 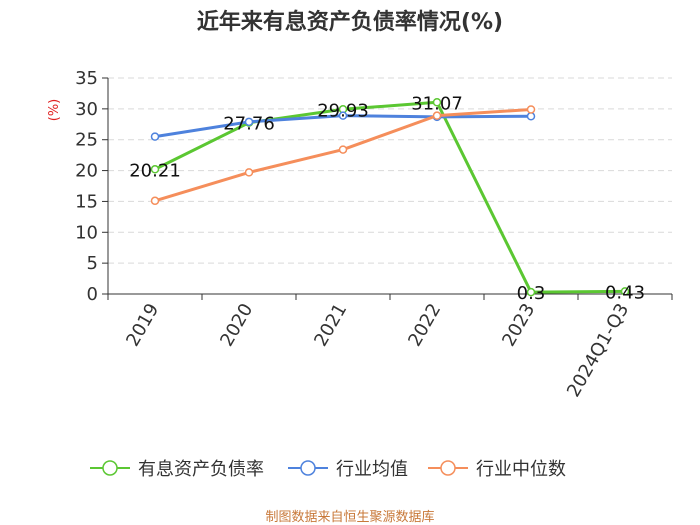 What do you see at coordinates (201, 469) in the screenshot?
I see `legend-label: 有息资产负债率` at bounding box center [201, 469].